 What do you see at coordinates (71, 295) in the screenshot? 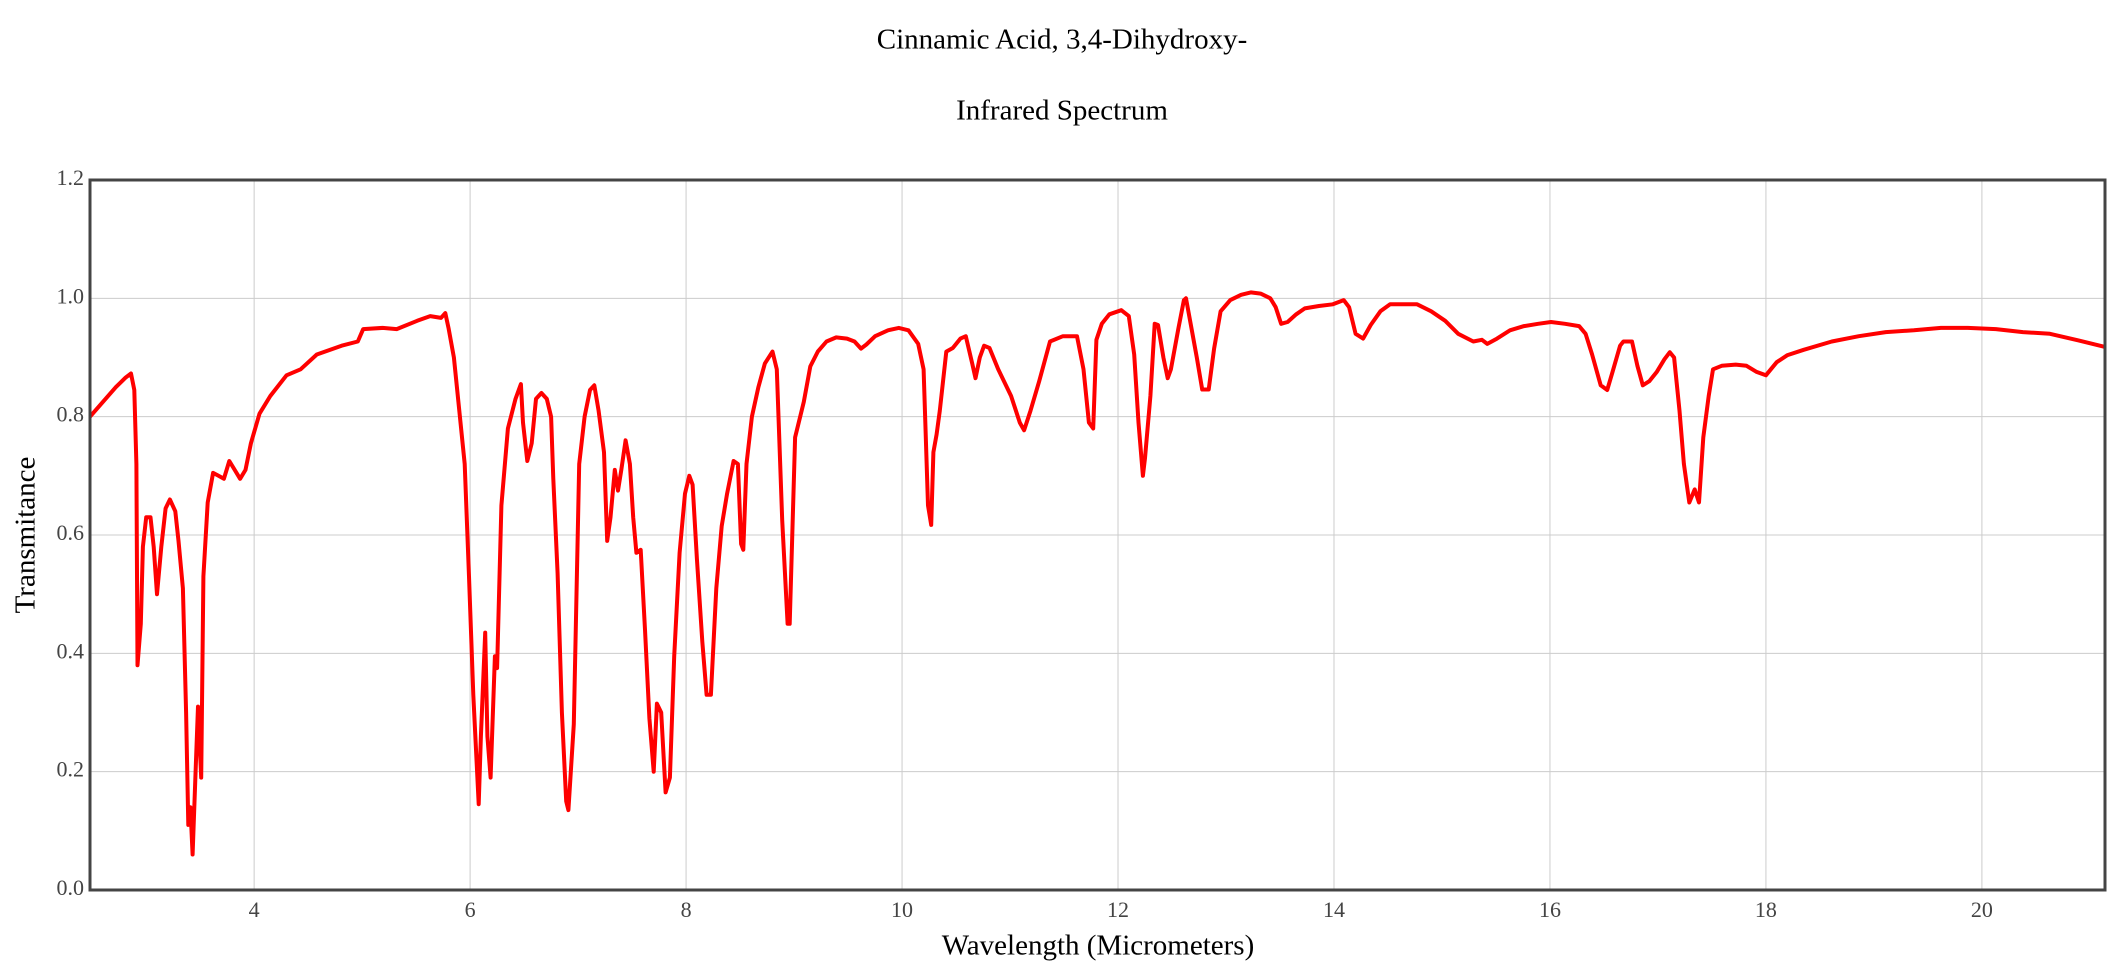
I see `y-tick-label: 1.0` at bounding box center [71, 295].